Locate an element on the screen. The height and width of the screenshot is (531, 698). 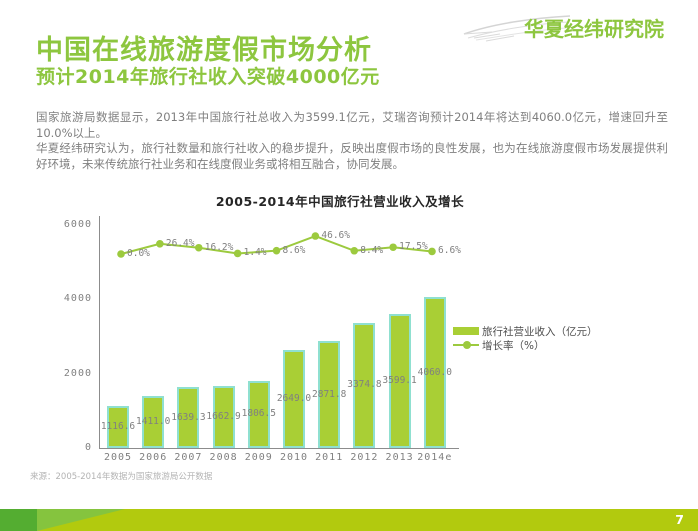
bar-value-label: 1806.5 is located at coordinates (258, 414).